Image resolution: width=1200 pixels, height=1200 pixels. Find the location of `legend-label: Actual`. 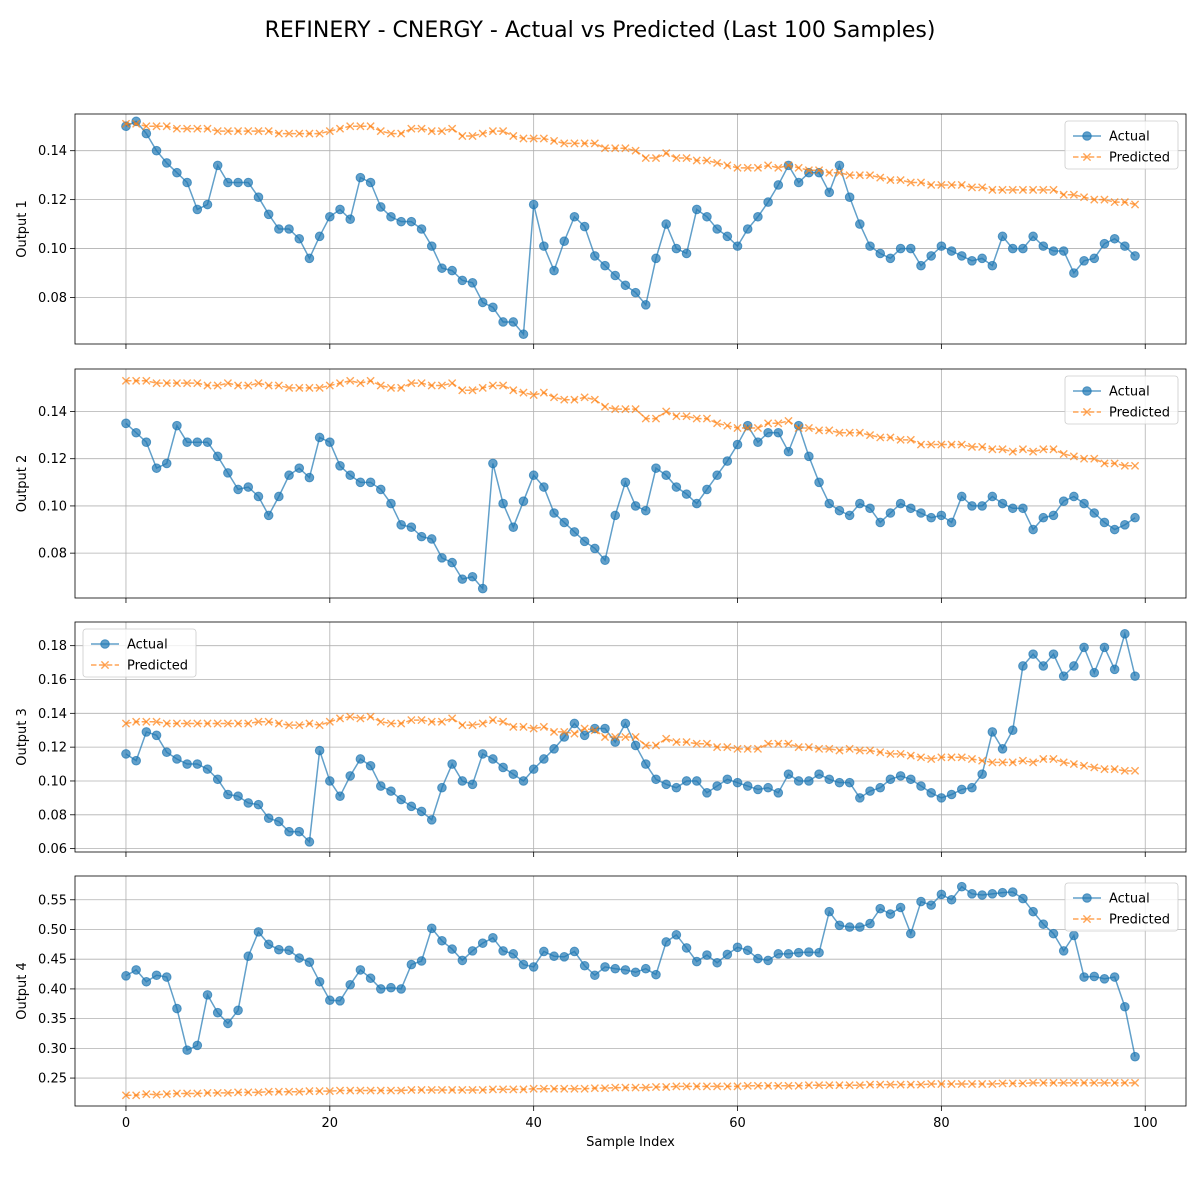

legend-label: Actual is located at coordinates (1129, 137).